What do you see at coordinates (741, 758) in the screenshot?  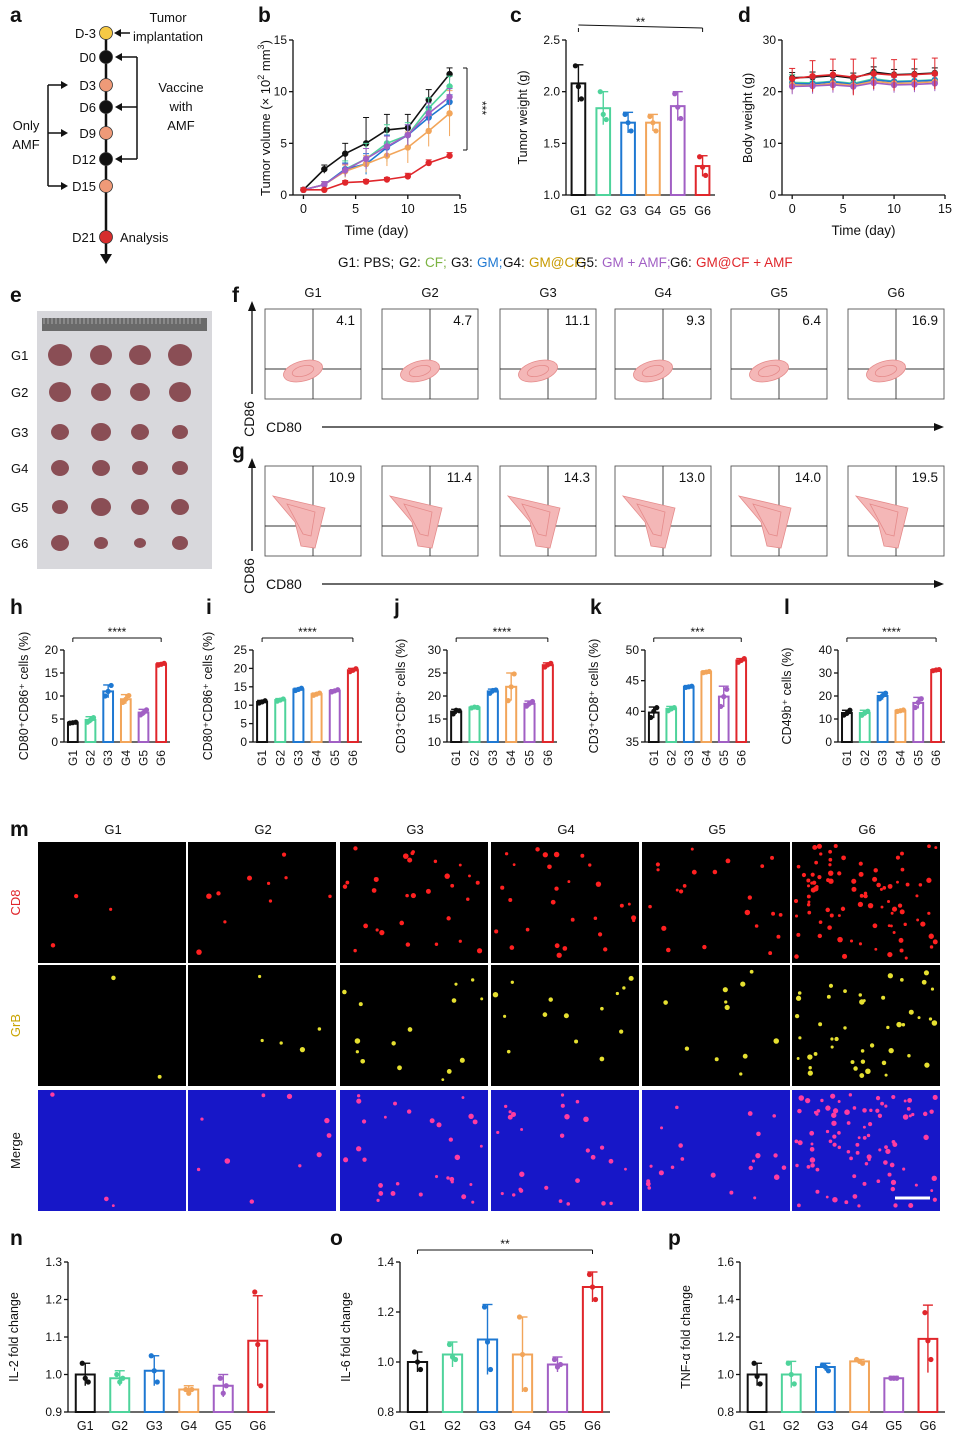 I see `x-tick-label: G6` at bounding box center [741, 758].